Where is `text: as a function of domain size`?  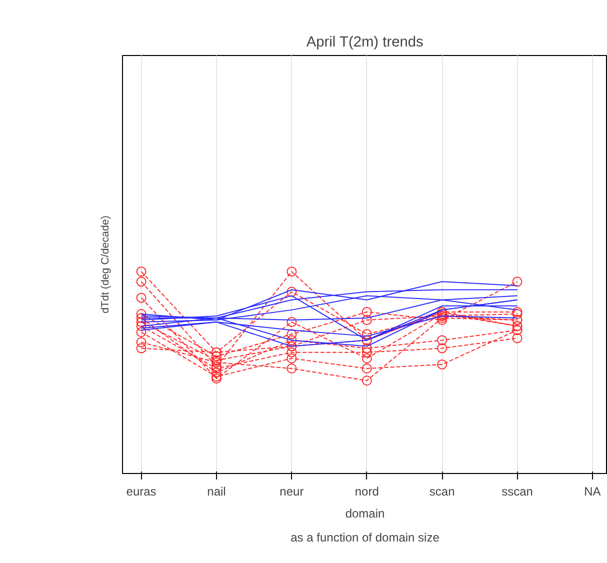 text: as a function of domain size is located at coordinates (365, 537).